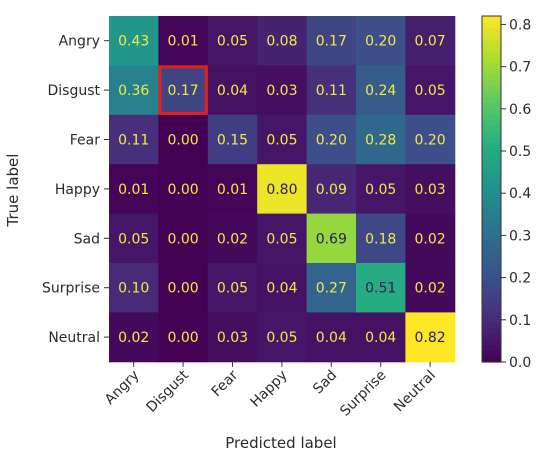  What do you see at coordinates (363, 393) in the screenshot?
I see `x-tick-label: Surprise` at bounding box center [363, 393].